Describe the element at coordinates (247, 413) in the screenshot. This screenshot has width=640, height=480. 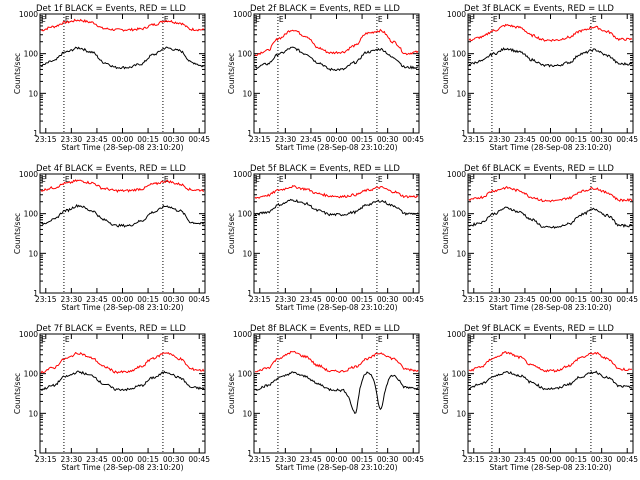
I see `y-tick-label: 10` at that location.